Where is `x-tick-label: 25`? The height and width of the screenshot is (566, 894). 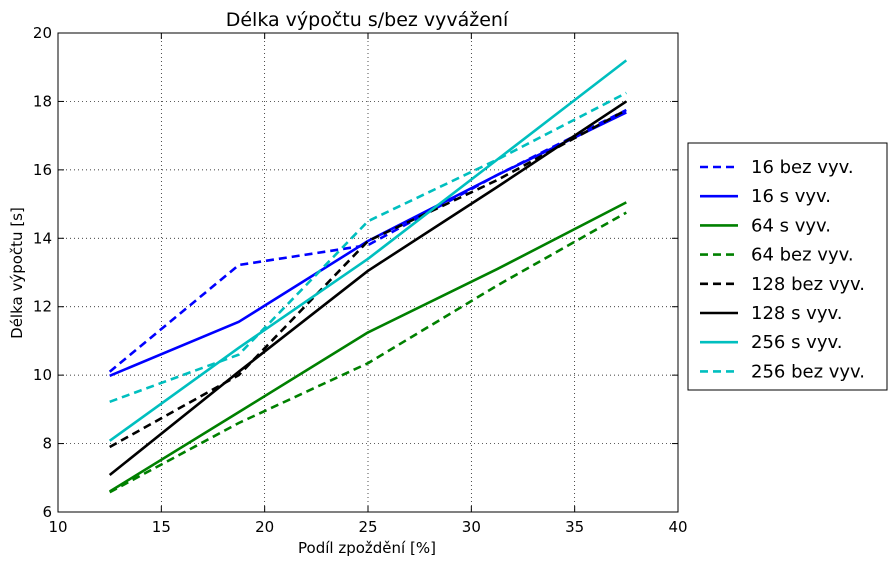 x-tick-label: 25 is located at coordinates (367, 527).